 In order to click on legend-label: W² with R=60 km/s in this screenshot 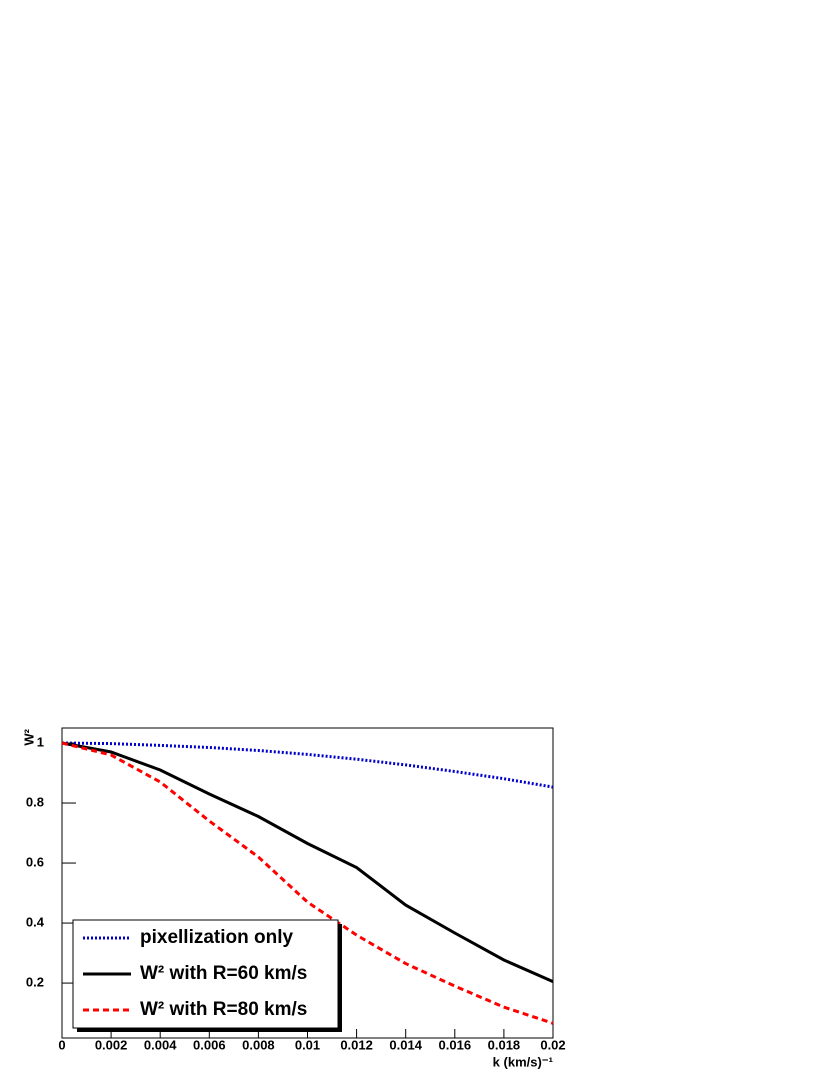, I will do `click(223, 973)`.